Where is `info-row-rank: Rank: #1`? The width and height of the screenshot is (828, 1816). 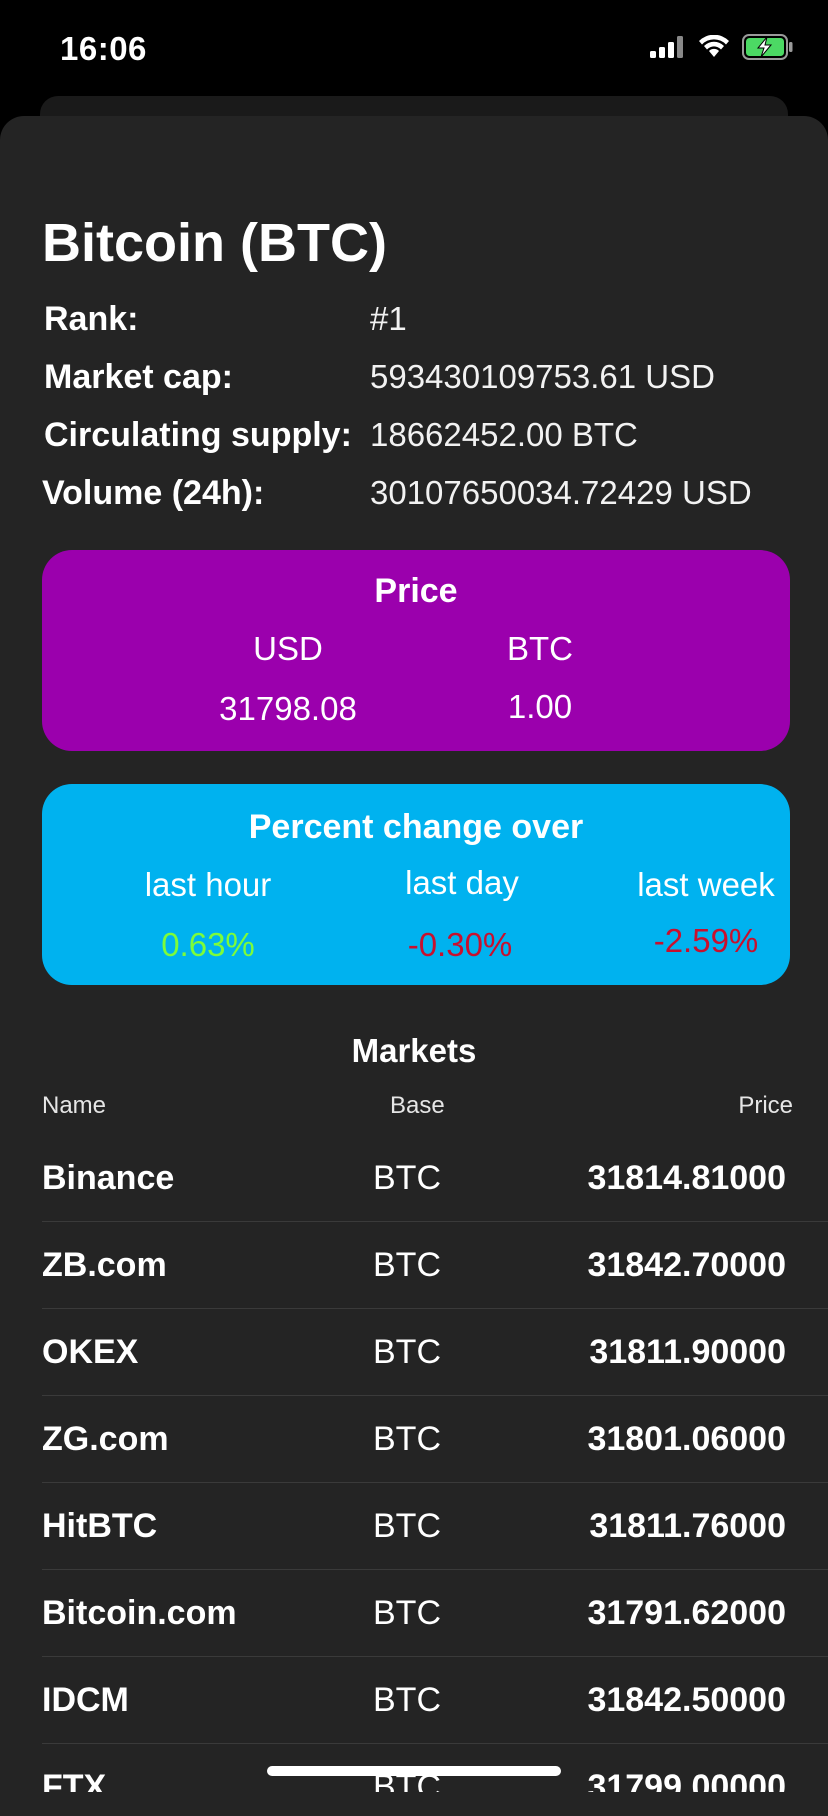
info-row-rank: Rank: #1 is located at coordinates (424, 322).